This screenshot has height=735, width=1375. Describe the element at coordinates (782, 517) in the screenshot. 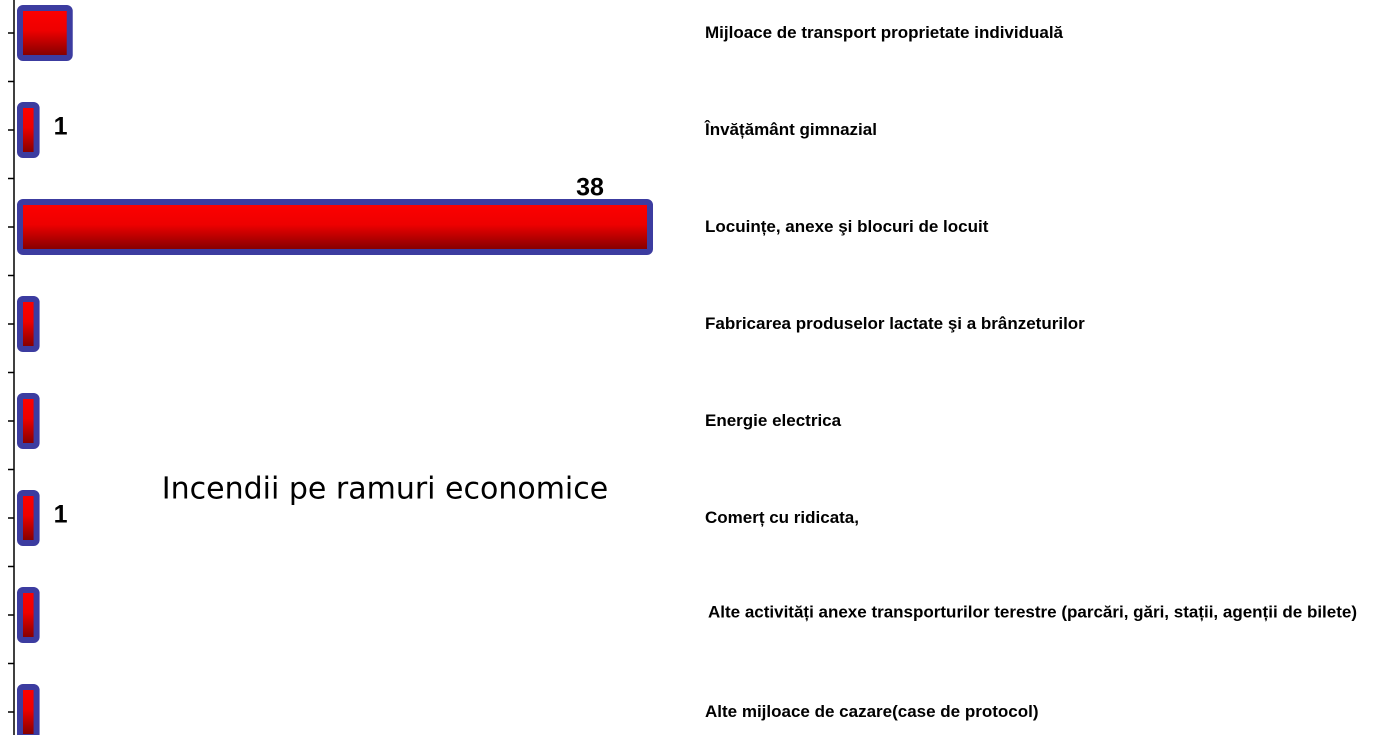

I see `category-label: Comerț cu ridicata,` at that location.